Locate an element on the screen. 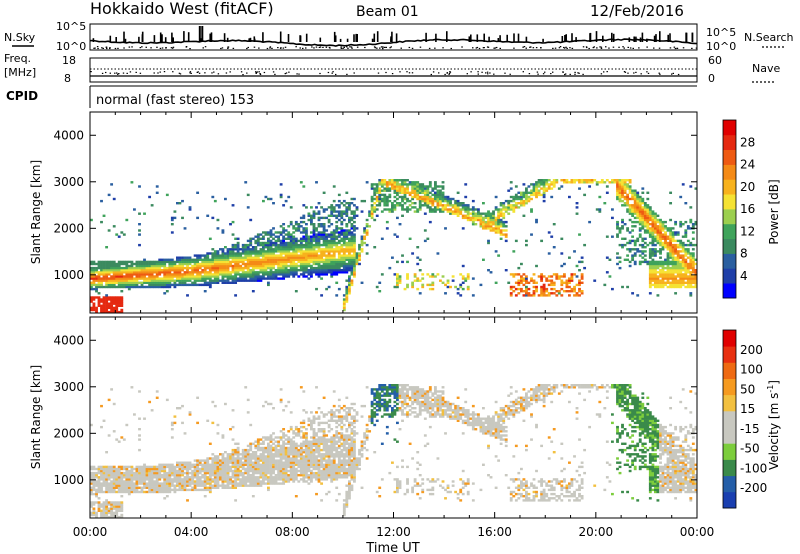 This screenshot has width=800, height=554. nsky-spike is located at coordinates (391, 39).